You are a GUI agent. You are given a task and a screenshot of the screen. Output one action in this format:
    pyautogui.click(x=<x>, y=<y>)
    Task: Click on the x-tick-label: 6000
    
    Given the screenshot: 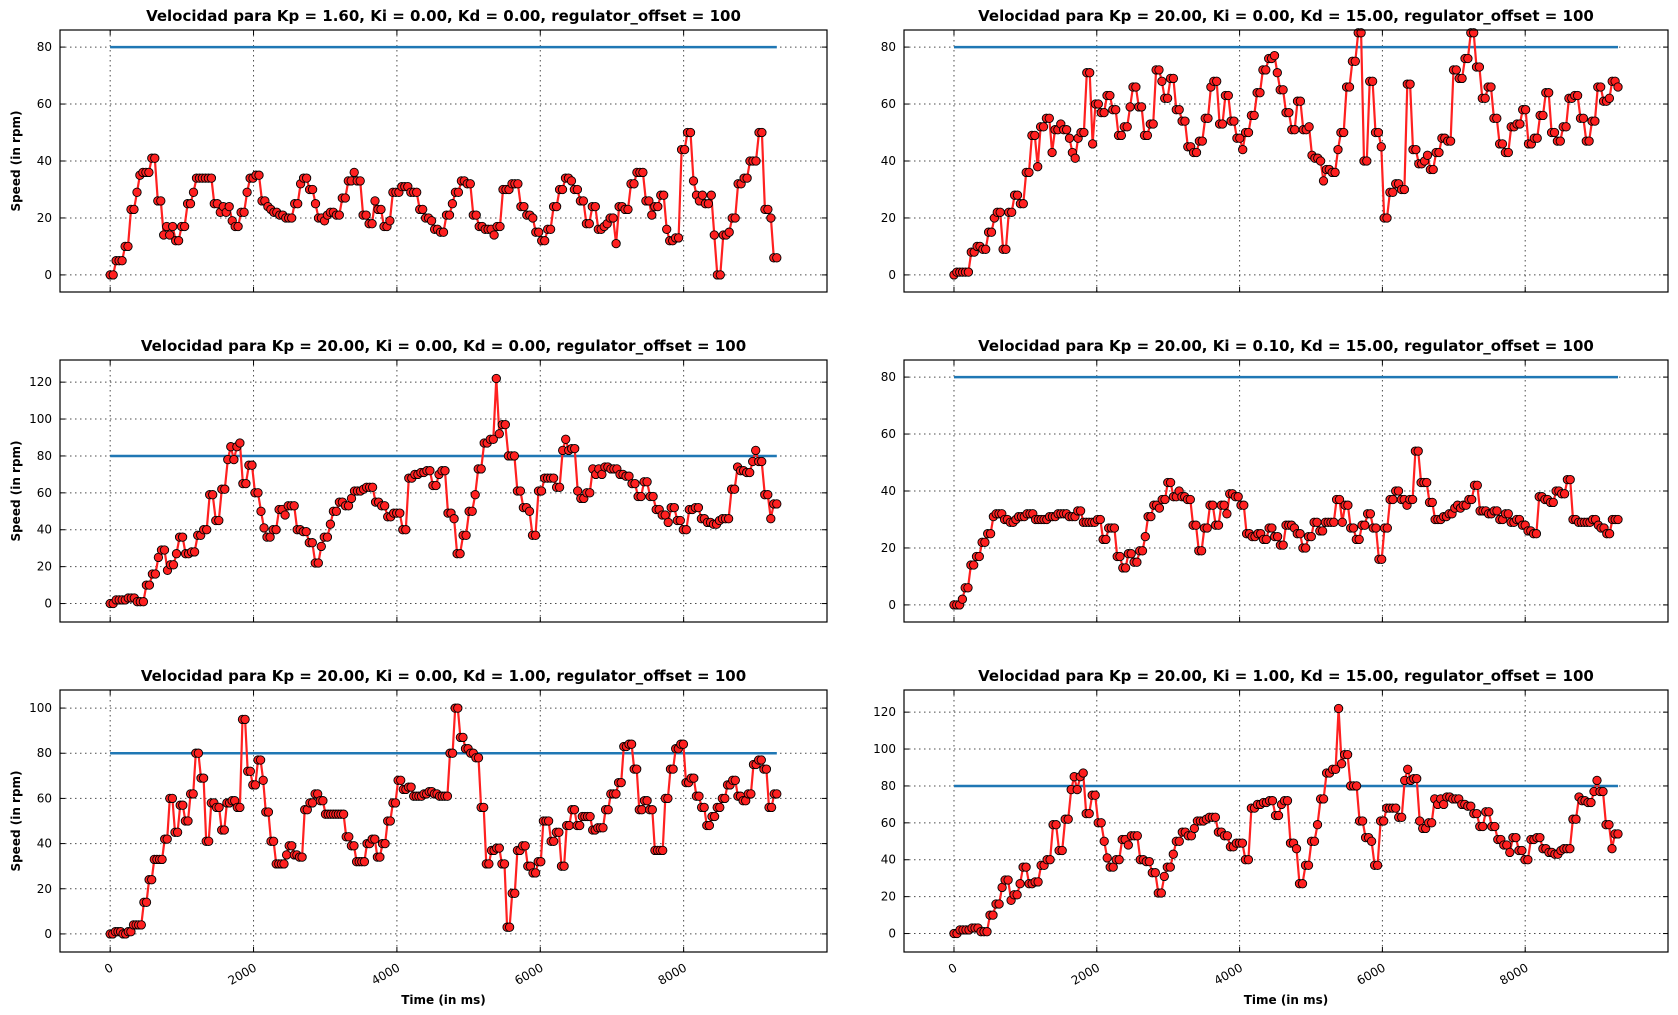 What is the action you would take?
    pyautogui.click(x=528, y=973)
    